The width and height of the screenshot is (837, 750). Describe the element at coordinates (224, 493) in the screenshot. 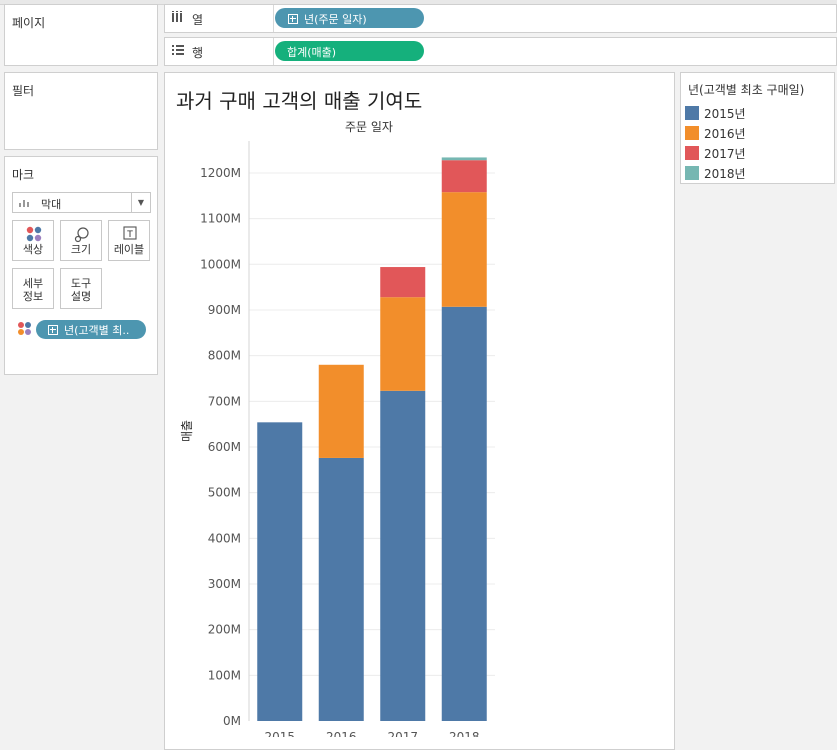

I see `y-tick-label: 500M` at that location.